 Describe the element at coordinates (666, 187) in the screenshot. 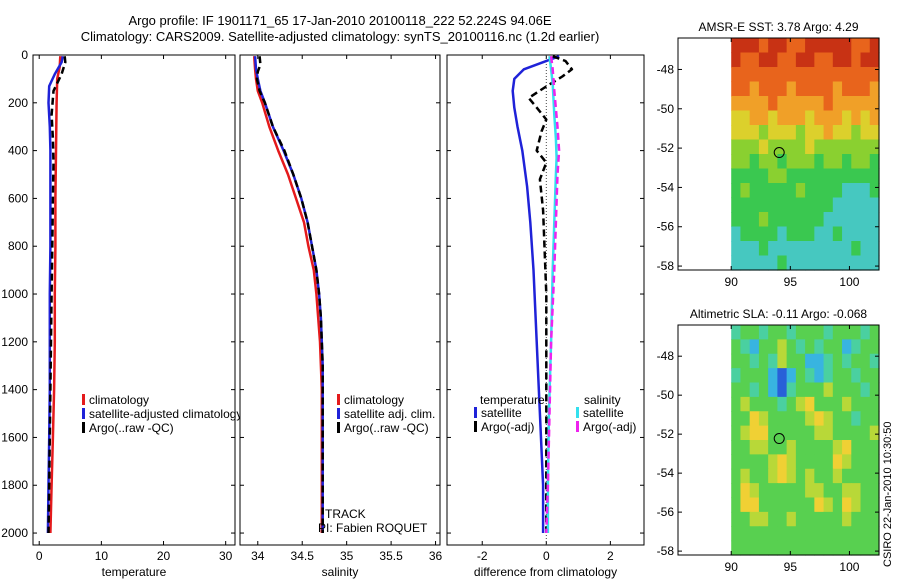

I see `sst_map-ytick-label: -54` at that location.